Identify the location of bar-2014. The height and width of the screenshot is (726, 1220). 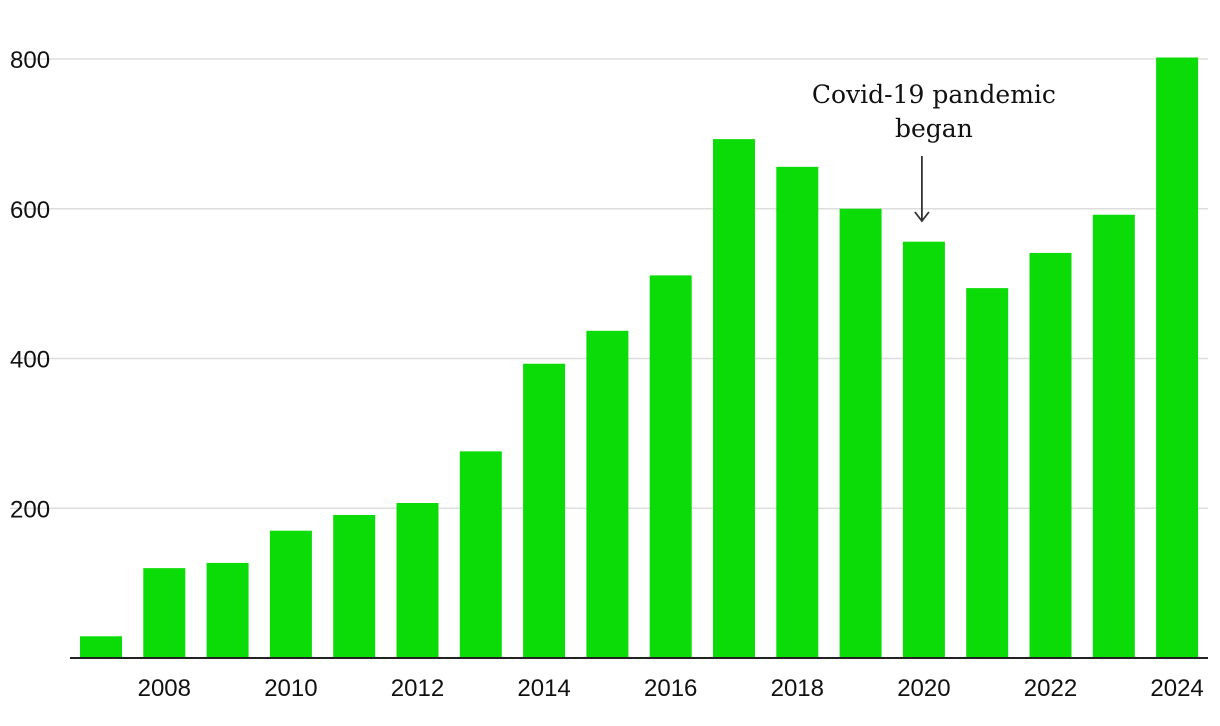
(544, 510).